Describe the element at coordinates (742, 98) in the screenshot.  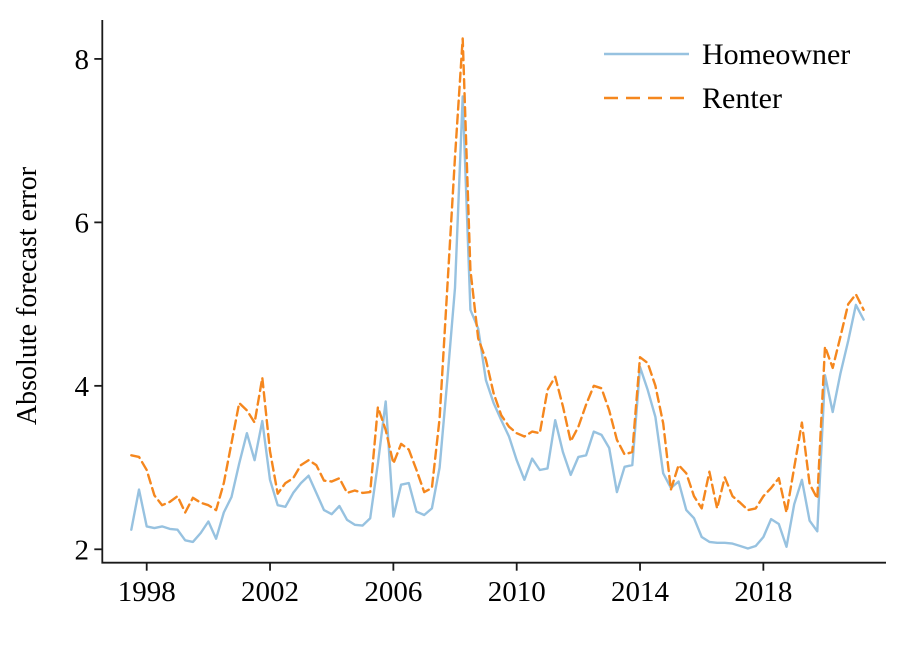
I see `legend-renter-label: Renter` at that location.